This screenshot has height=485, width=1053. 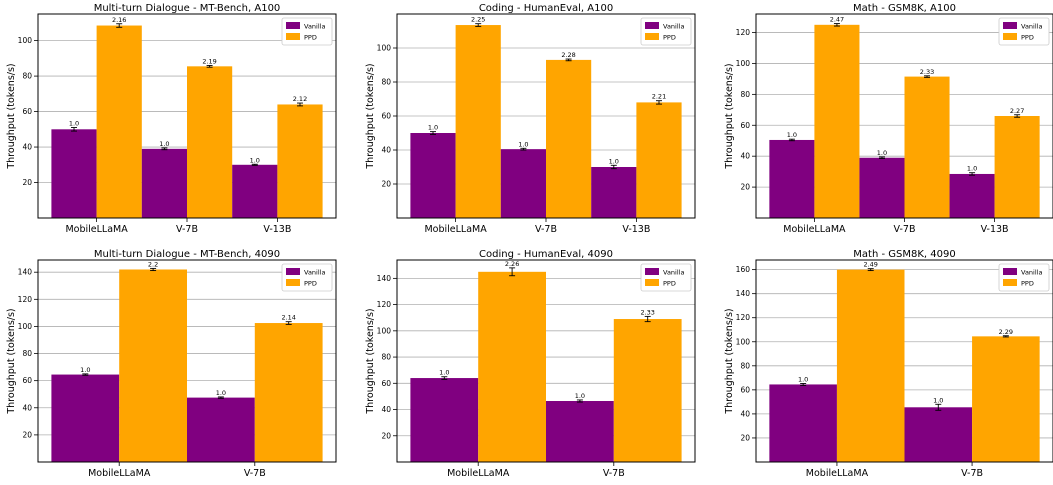 I want to click on data-label: 2.16, so click(x=119, y=20).